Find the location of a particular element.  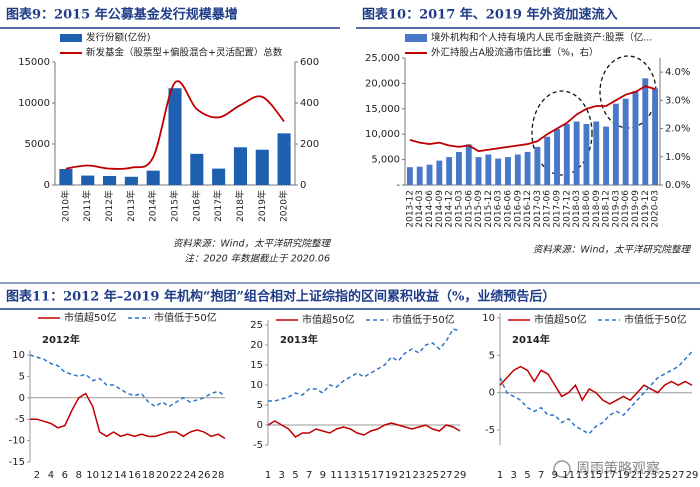

x-tick-label: 2020年 is located at coordinates (284, 206).